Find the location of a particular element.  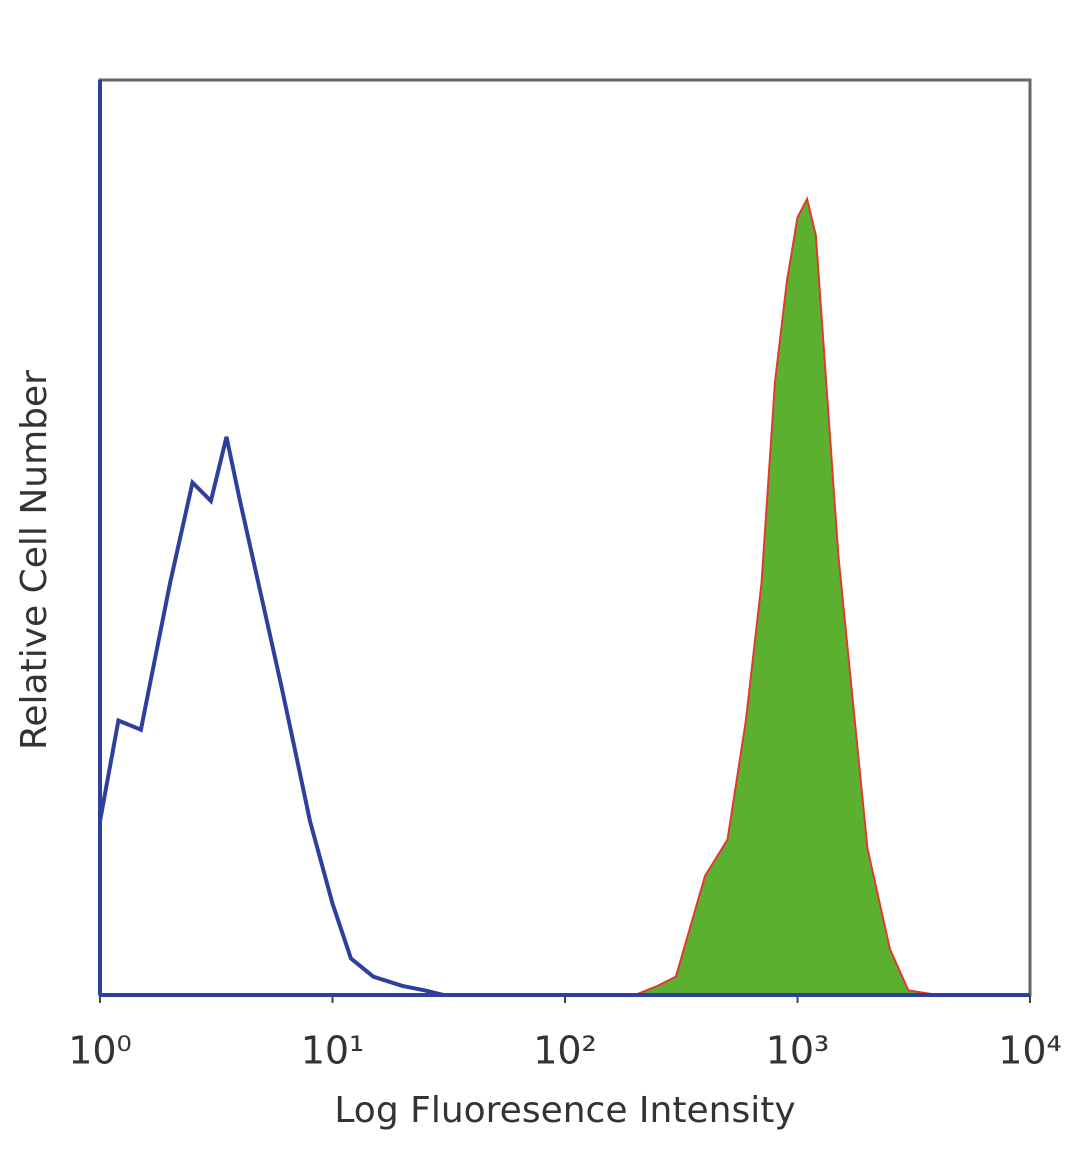

x-tick-label: 10⁴ is located at coordinates (1030, 1051).